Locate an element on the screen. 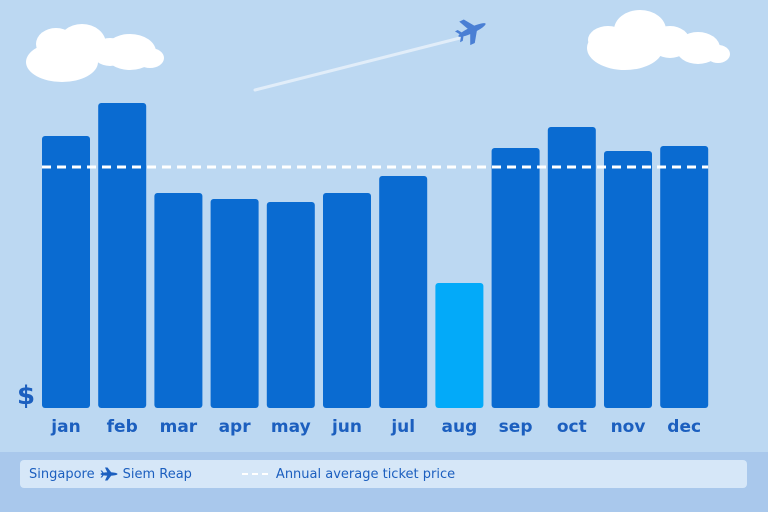 This screenshot has height=512, width=768. tick-label-jun: jun is located at coordinates (346, 427).